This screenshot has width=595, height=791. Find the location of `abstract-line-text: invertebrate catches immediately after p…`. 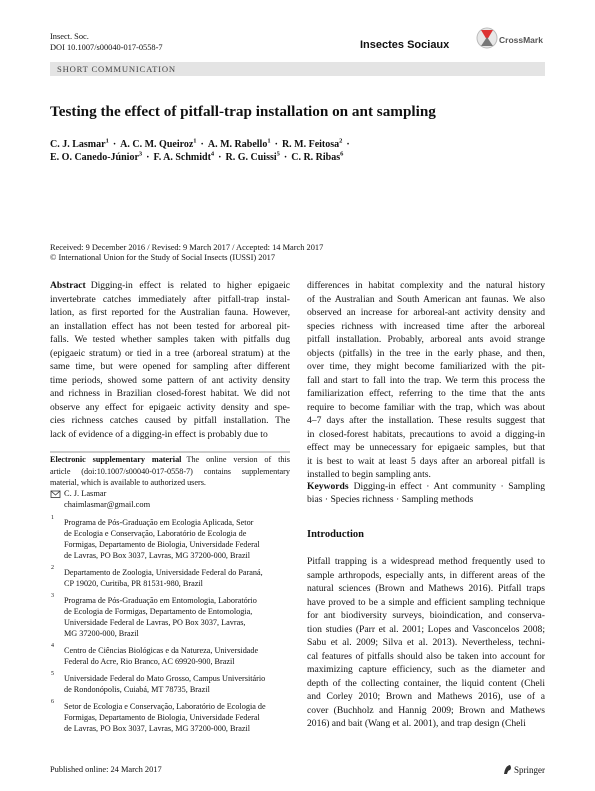

abstract-line-text: invertebrate catches immediately after p… is located at coordinates (170, 299).